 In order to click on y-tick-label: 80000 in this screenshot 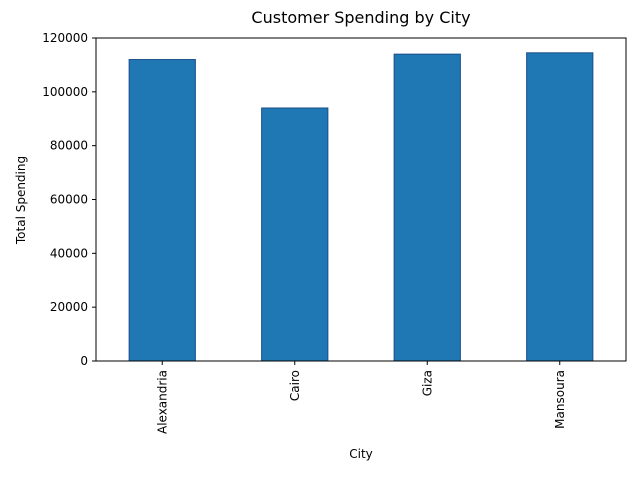, I will do `click(69, 146)`.